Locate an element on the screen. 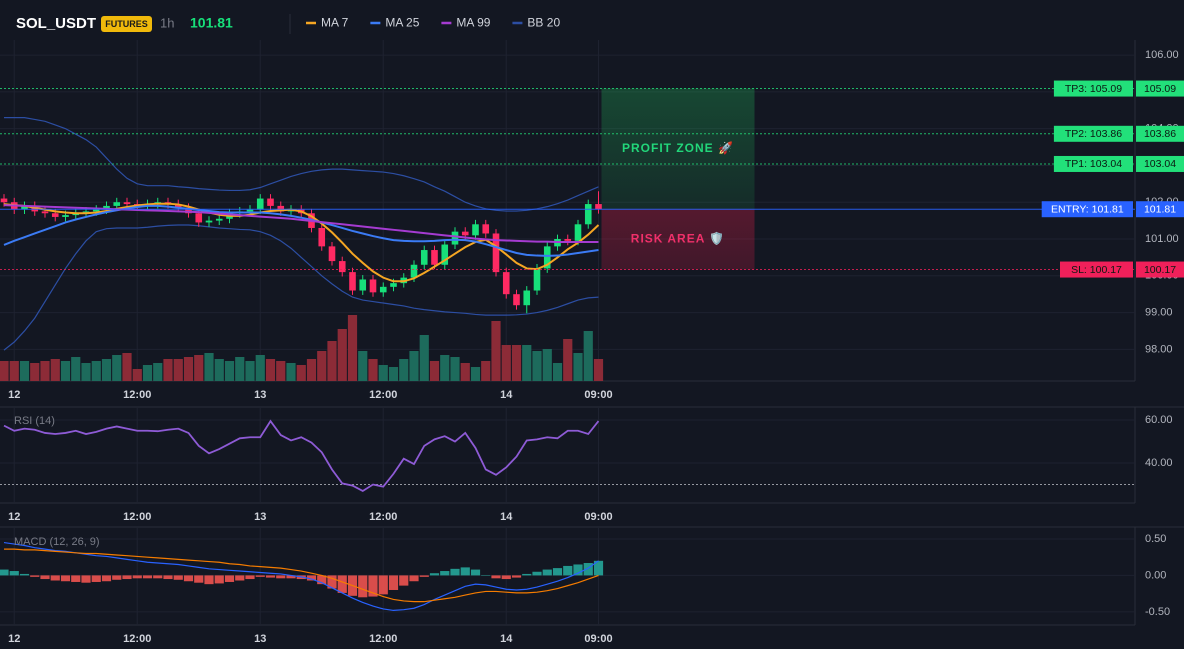 Image resolution: width=1184 pixels, height=649 pixels. axis-tag: 105.09 is located at coordinates (1160, 89).